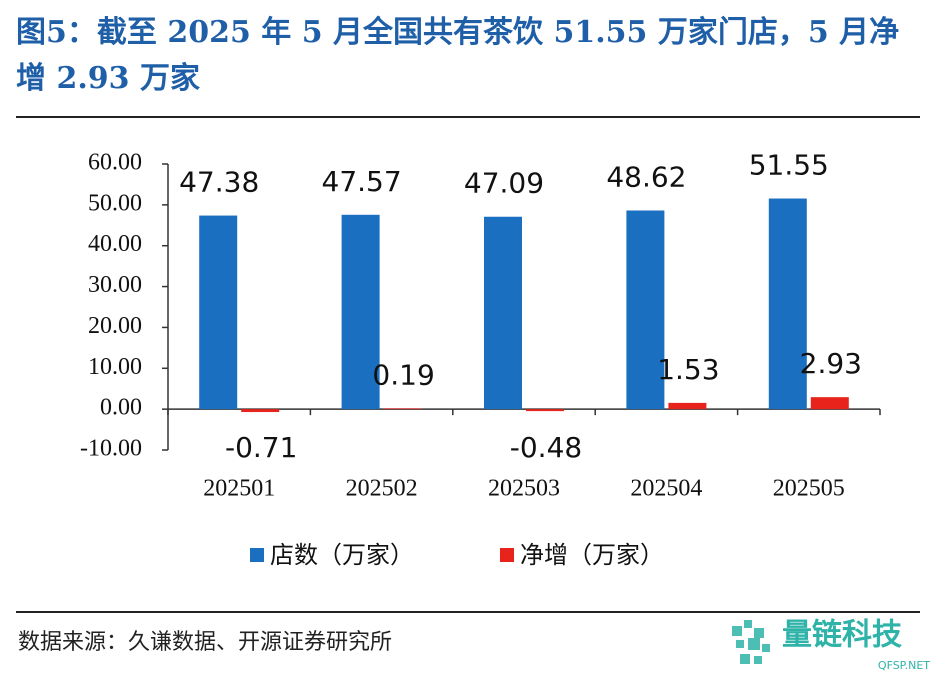  I want to click on y-tick-label: 30.00, so click(115, 285).